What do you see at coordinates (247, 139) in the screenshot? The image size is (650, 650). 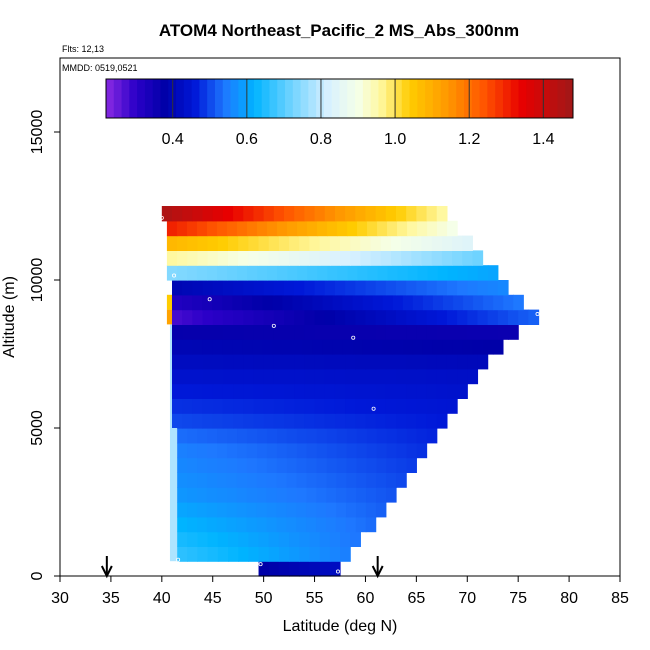 I see `colorbar-tick-label: 0.6` at bounding box center [247, 139].